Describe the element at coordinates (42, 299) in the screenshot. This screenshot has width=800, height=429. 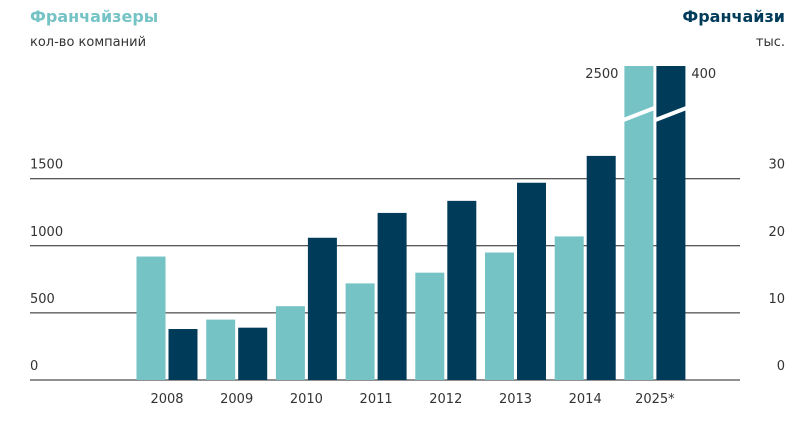
I see `y-tick-label: 500` at that location.